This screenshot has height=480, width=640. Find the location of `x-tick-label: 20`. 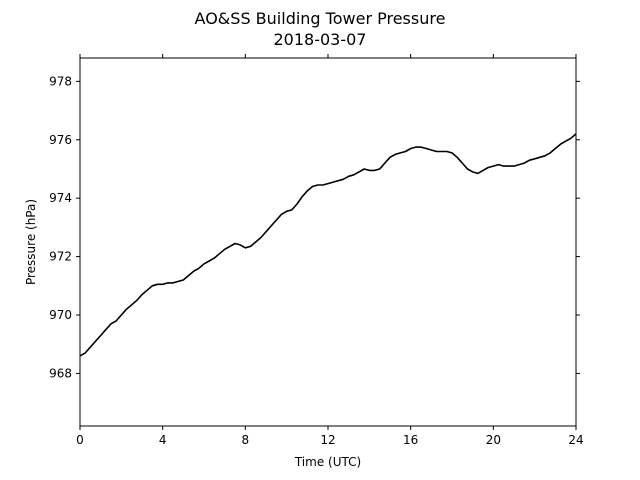

x-tick-label: 20 is located at coordinates (493, 440).